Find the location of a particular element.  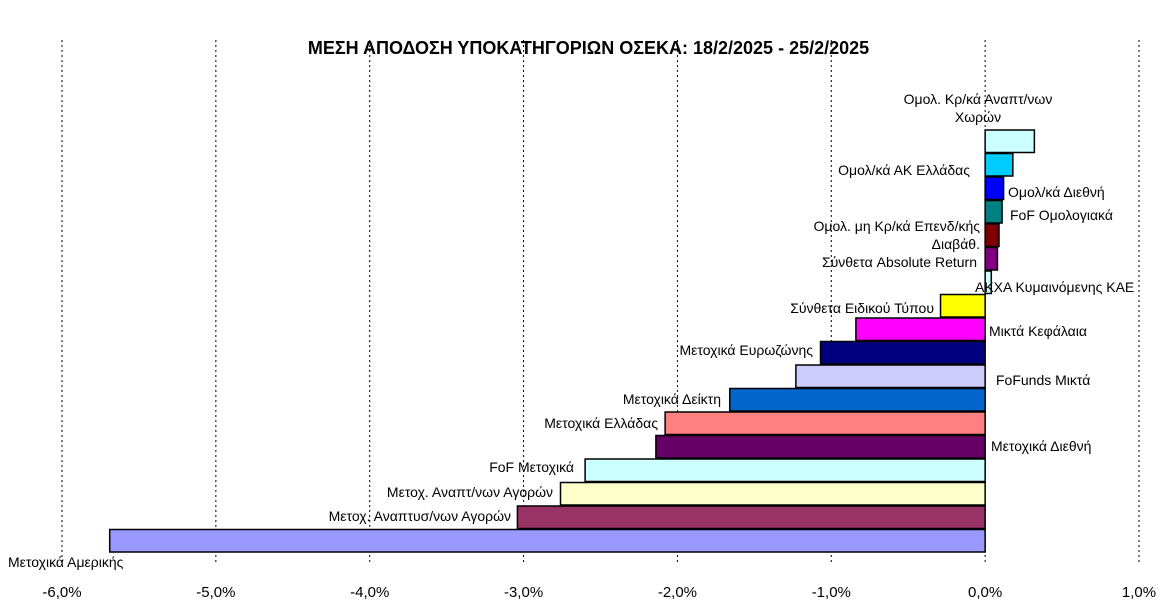

bar-label: Χωρών is located at coordinates (978, 117).